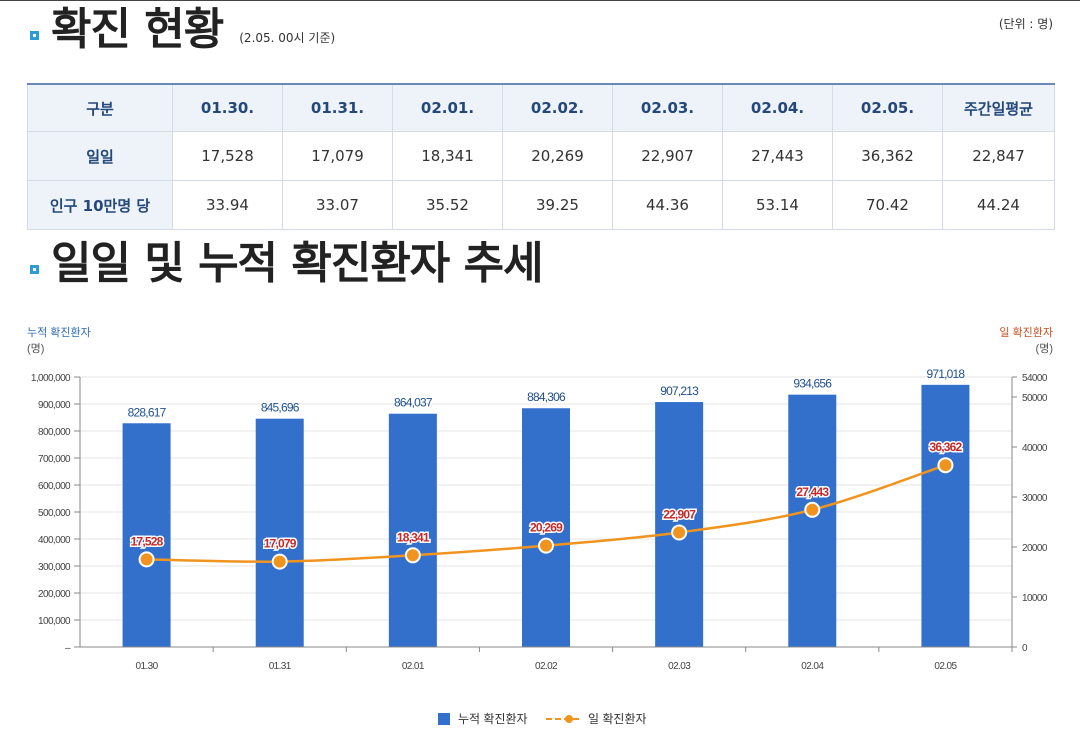 Image resolution: width=1080 pixels, height=746 pixels. What do you see at coordinates (413, 403) in the screenshot?
I see `bar-value-label: 864,037` at bounding box center [413, 403].